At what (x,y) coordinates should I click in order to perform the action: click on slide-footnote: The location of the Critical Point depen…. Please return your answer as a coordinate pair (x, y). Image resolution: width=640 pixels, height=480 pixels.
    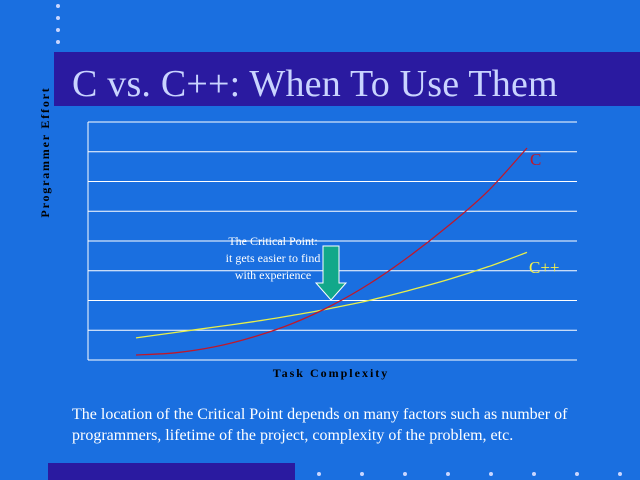
    Looking at the image, I should click on (320, 425).